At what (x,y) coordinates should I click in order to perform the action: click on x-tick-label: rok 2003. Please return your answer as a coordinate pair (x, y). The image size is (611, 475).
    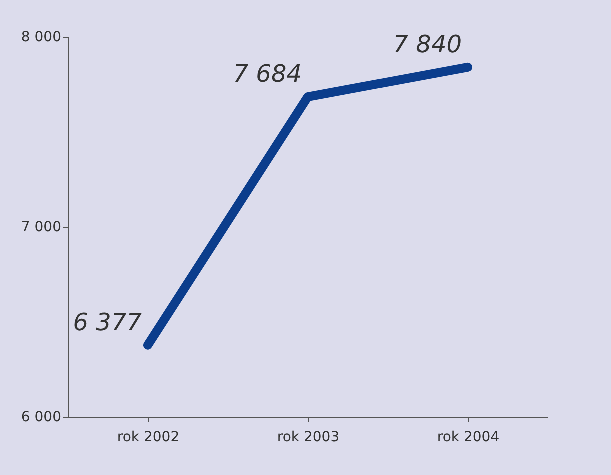
    Looking at the image, I should click on (308, 438).